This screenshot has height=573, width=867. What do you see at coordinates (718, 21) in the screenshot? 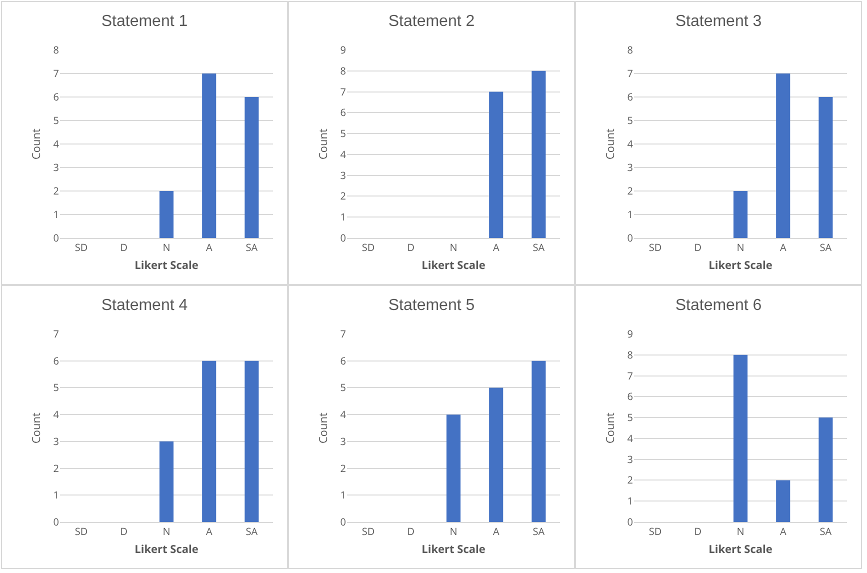
I see `chart-title: Statement 3` at bounding box center [718, 21].